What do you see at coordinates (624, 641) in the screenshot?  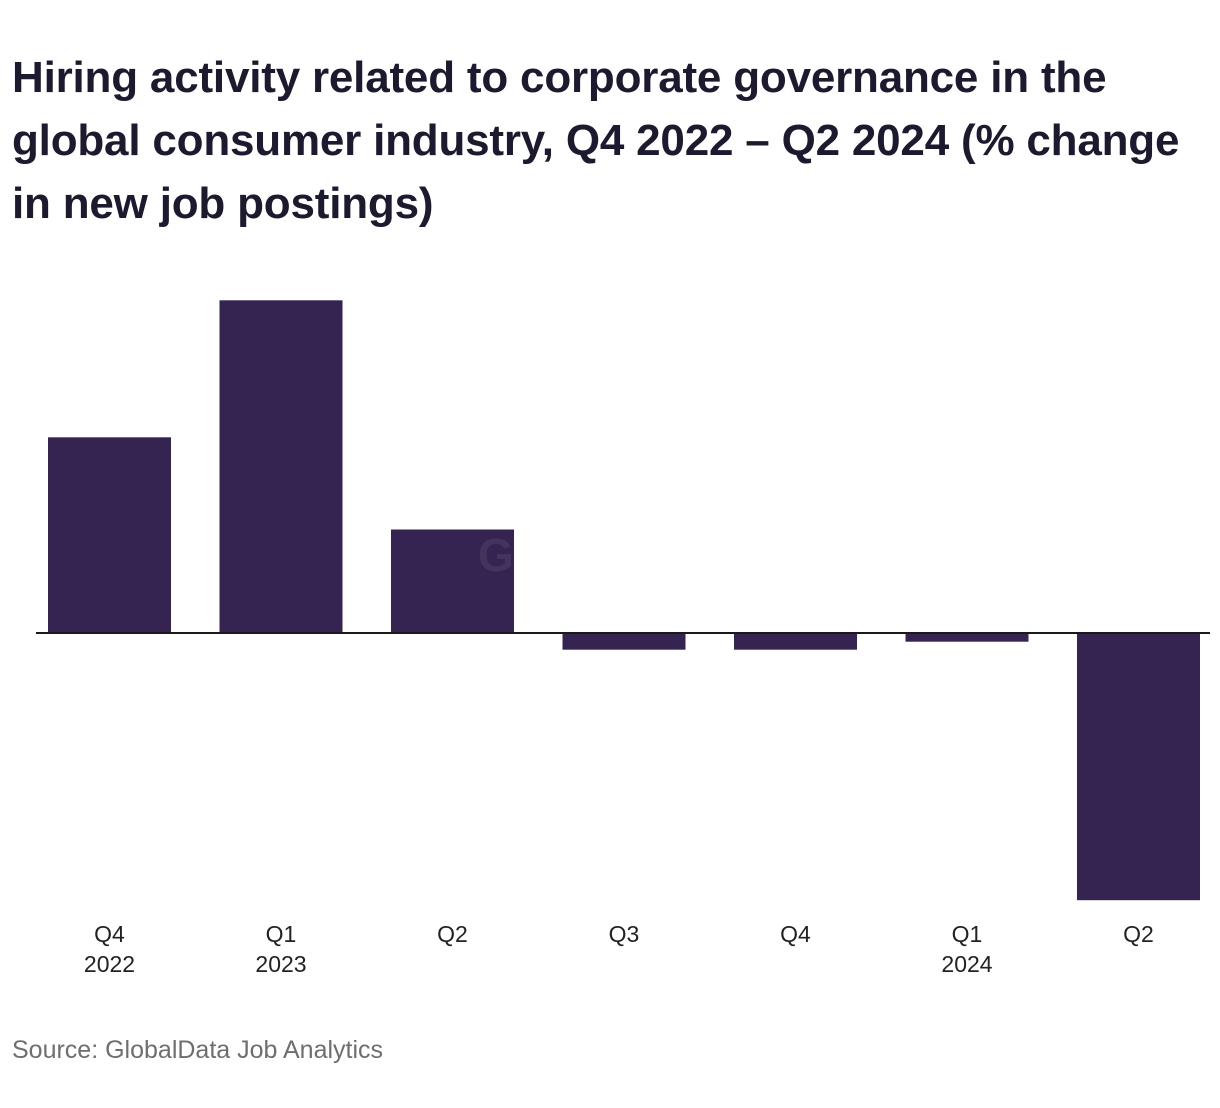 I see `bar-q3-q3` at bounding box center [624, 641].